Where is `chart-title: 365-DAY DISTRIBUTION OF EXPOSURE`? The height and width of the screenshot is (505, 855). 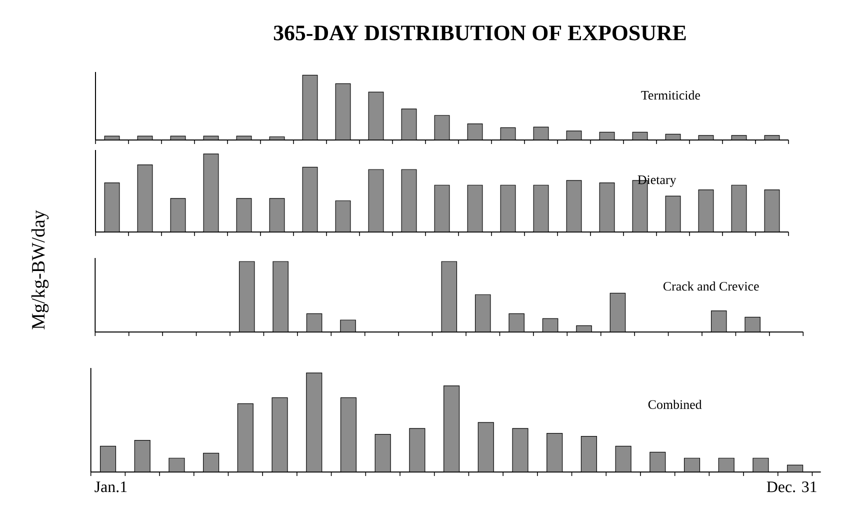
chart-title: 365-DAY DISTRIBUTION OF EXPOSURE is located at coordinates (480, 33).